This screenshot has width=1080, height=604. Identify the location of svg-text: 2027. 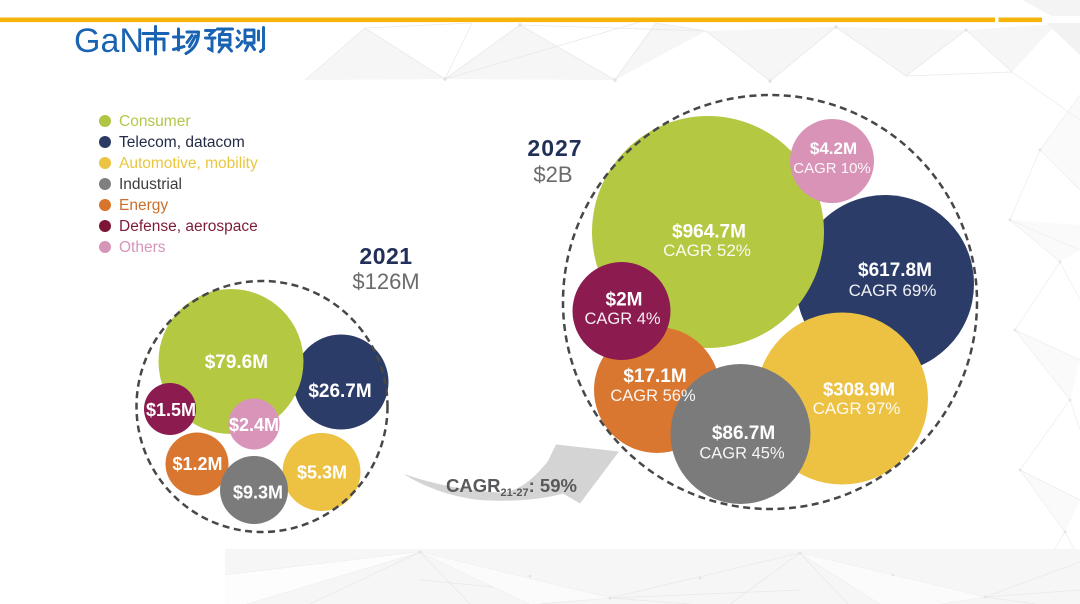
(554, 148).